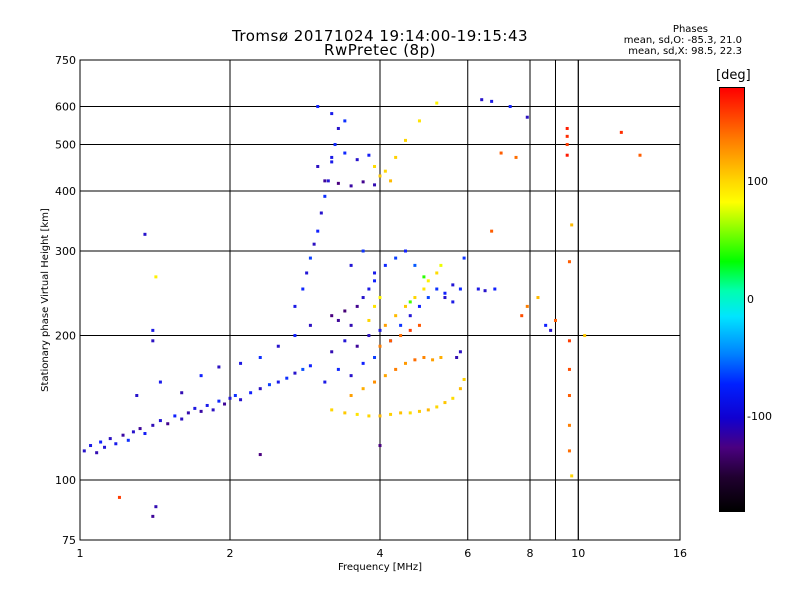 This screenshot has height=600, width=800. What do you see at coordinates (685, 51) in the screenshot?
I see `phases-x-stats: mean, sd,X: 98.5, 22.3` at bounding box center [685, 51].